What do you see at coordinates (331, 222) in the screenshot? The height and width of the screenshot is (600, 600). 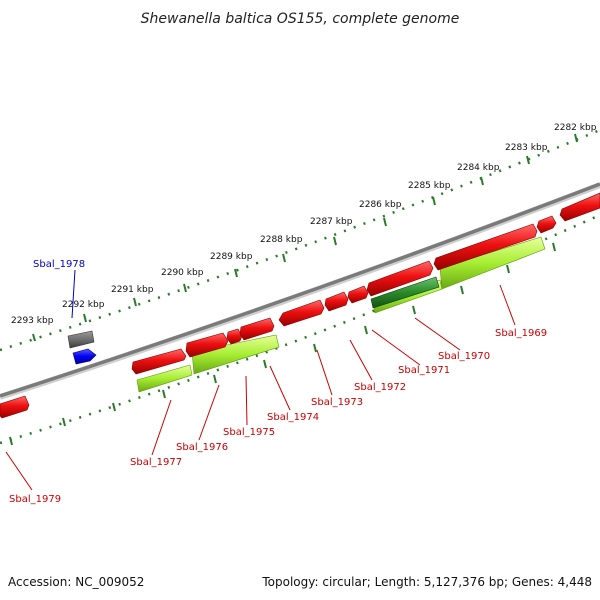 I see `tick-label: 2287 kbp` at bounding box center [331, 222].